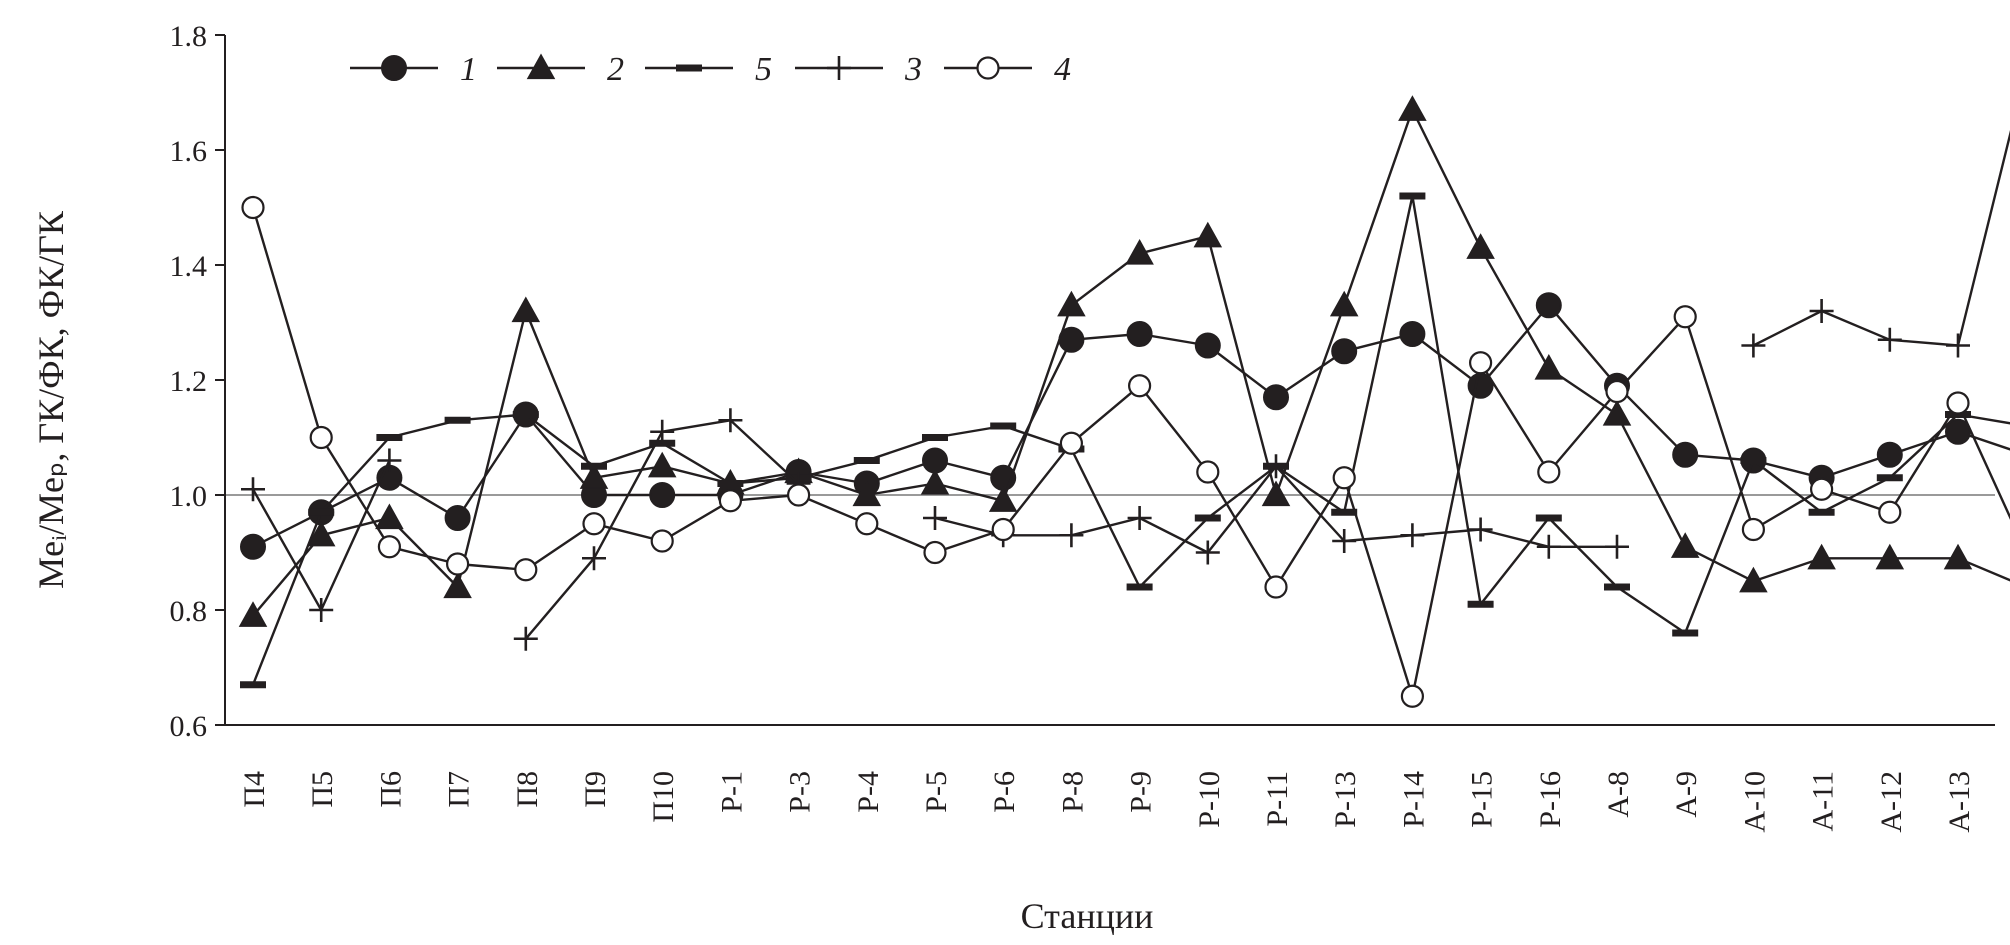  Describe the element at coordinates (913, 69) in the screenshot. I see `legend-label: 3` at that location.